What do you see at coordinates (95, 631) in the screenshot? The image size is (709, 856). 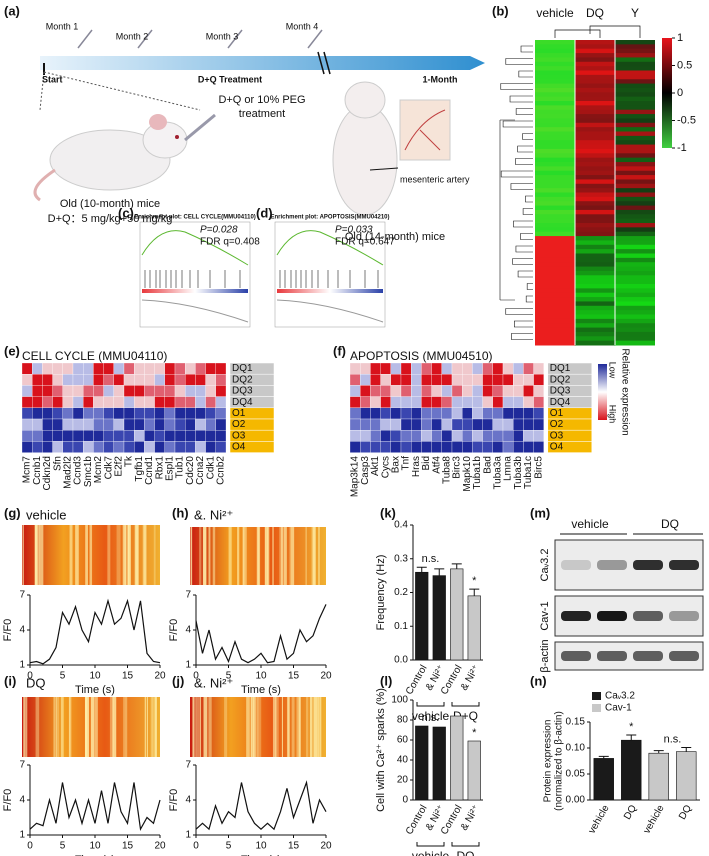 I see `trace-line` at bounding box center [95, 631].